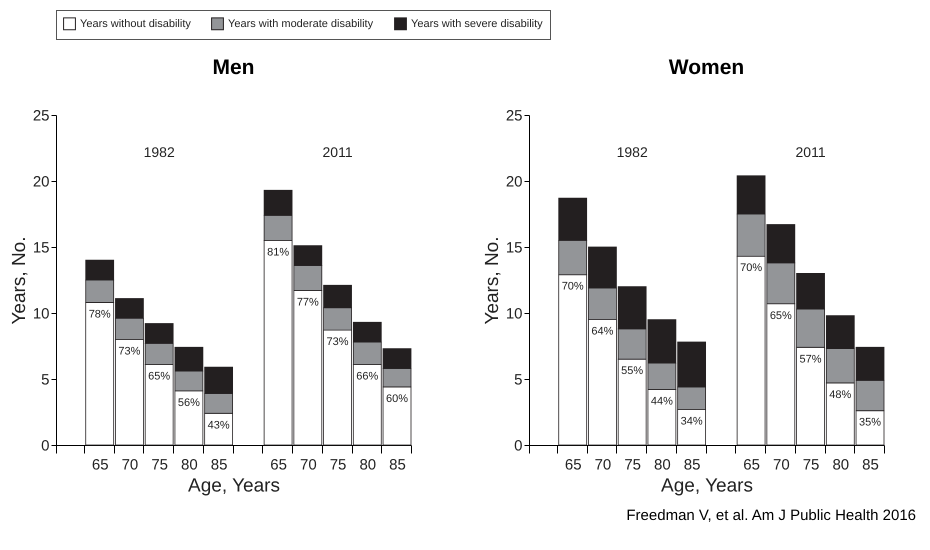 The height and width of the screenshot is (550, 930). I want to click on annotation: 64%, so click(602, 332).